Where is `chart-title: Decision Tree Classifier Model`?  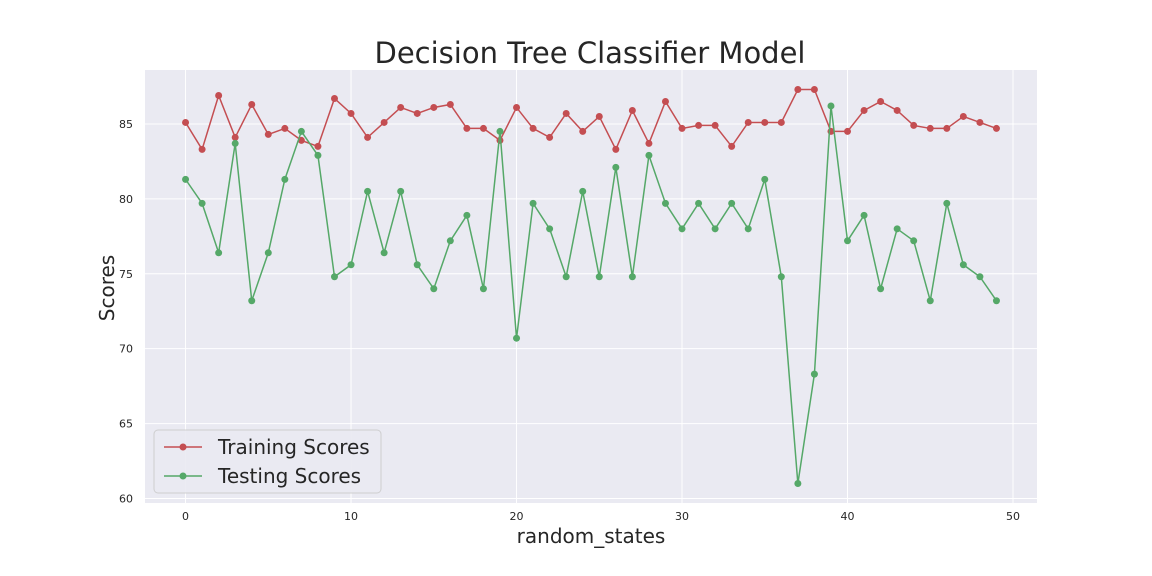
chart-title: Decision Tree Classifier Model is located at coordinates (590, 53).